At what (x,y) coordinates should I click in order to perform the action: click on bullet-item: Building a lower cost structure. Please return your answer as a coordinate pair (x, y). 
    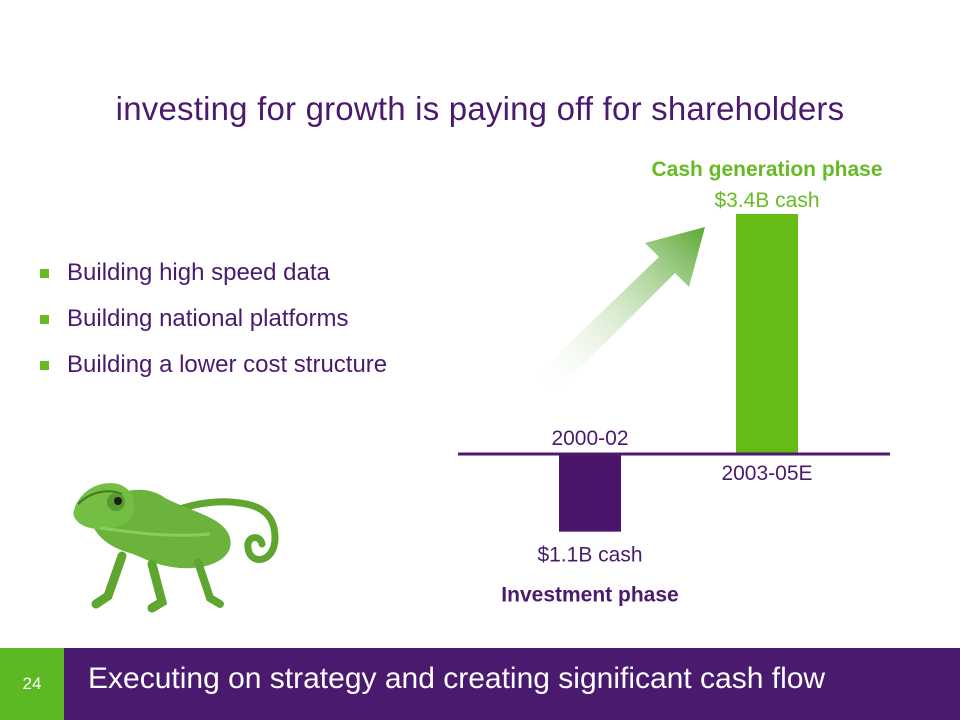
    Looking at the image, I should click on (213, 365).